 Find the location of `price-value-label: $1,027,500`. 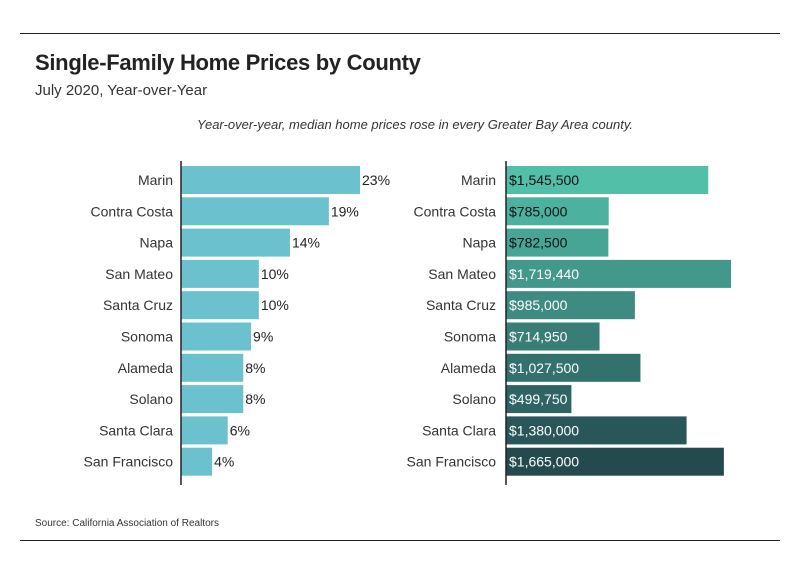

price-value-label: $1,027,500 is located at coordinates (544, 368).